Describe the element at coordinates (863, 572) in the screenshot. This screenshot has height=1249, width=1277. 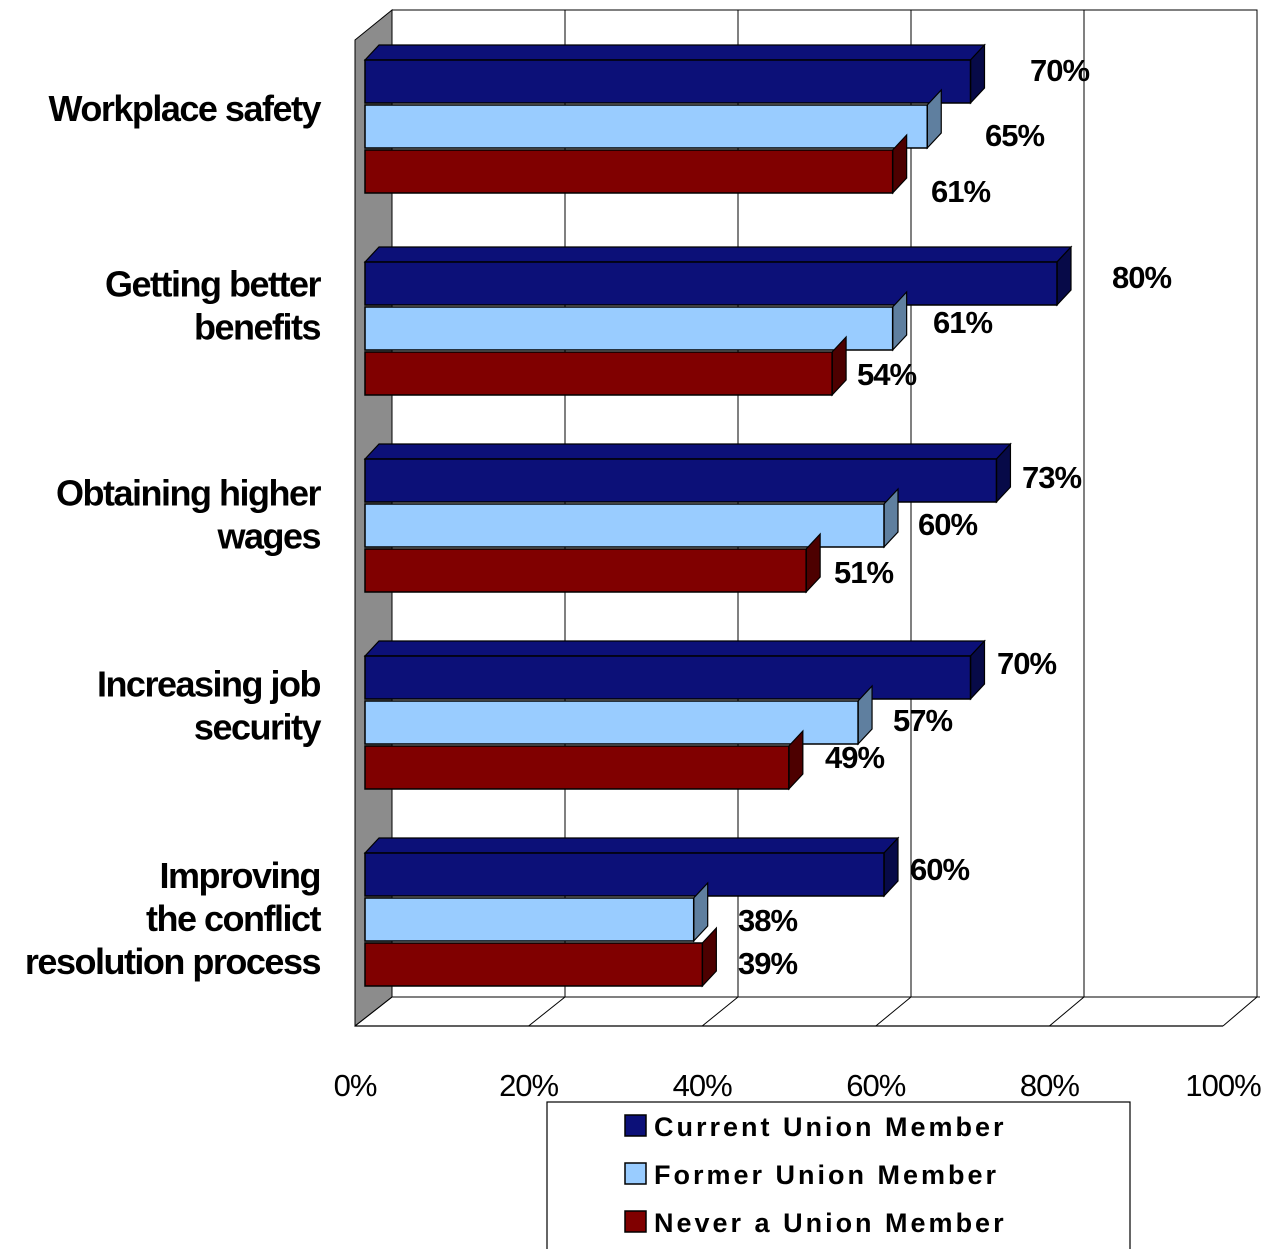
I see `value-label: 51%` at that location.